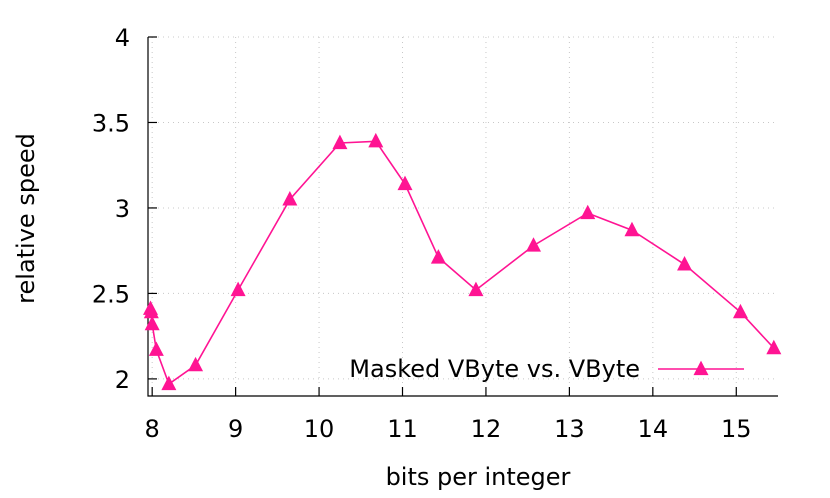 Image resolution: width=830 pixels, height=498 pixels. I want to click on y-axis-label: relative speed, so click(26, 218).